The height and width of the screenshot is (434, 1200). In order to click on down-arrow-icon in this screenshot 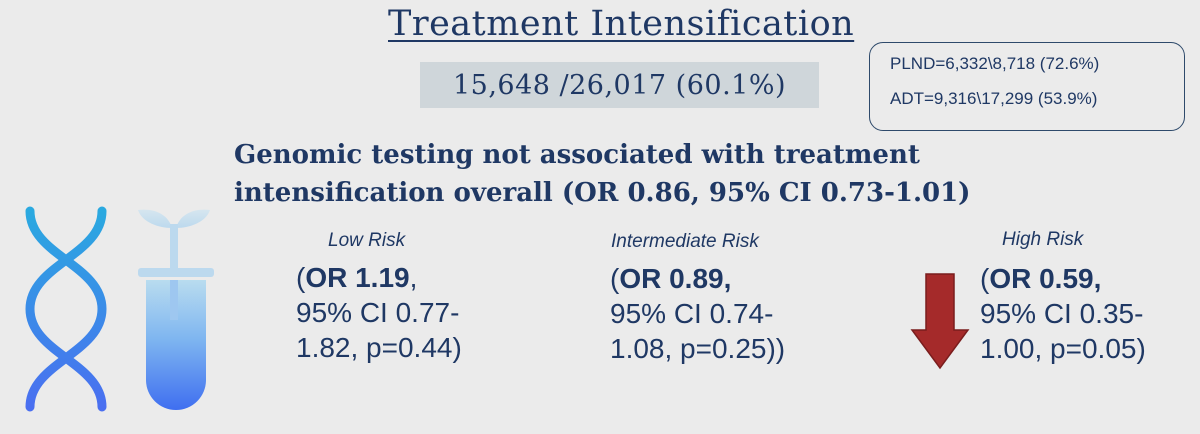, I will do `click(940, 321)`.